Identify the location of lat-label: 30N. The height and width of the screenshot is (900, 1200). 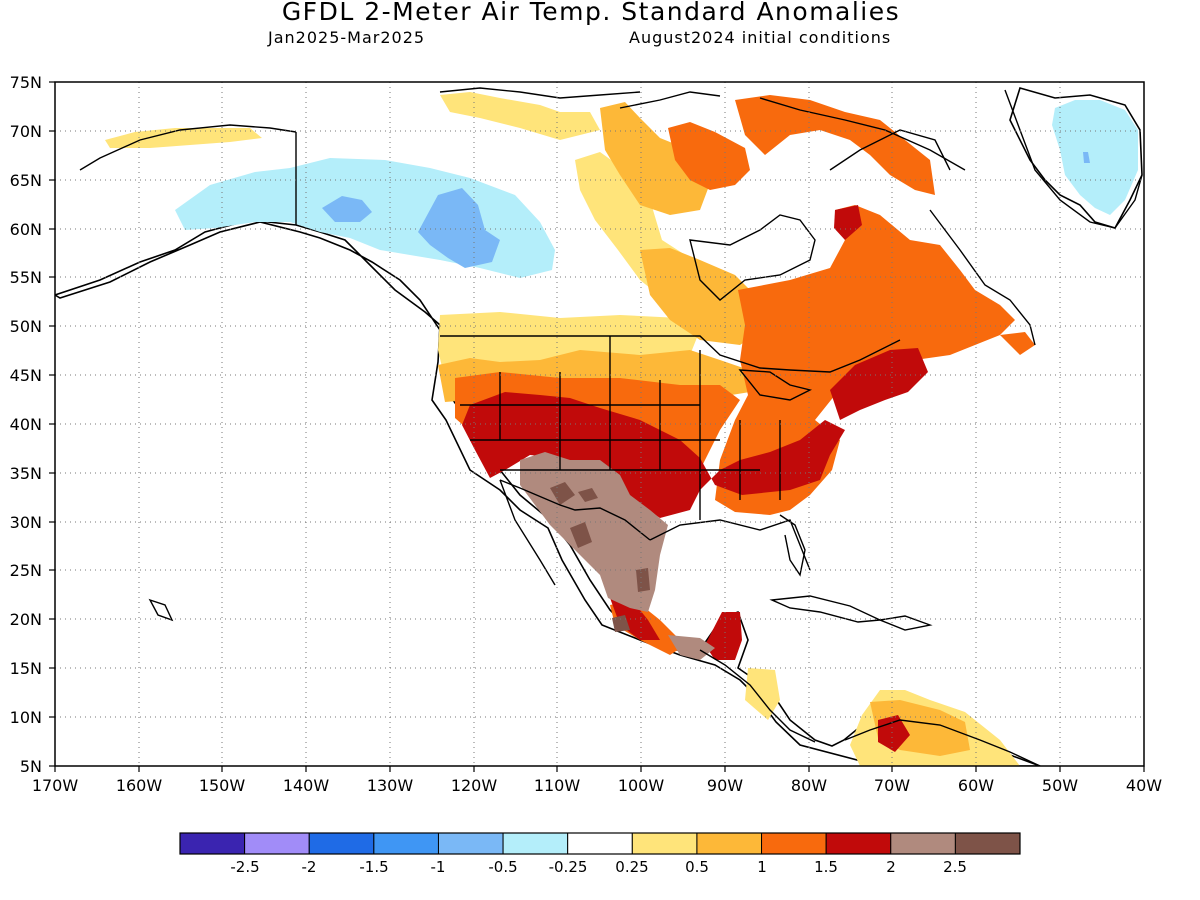
(26, 522).